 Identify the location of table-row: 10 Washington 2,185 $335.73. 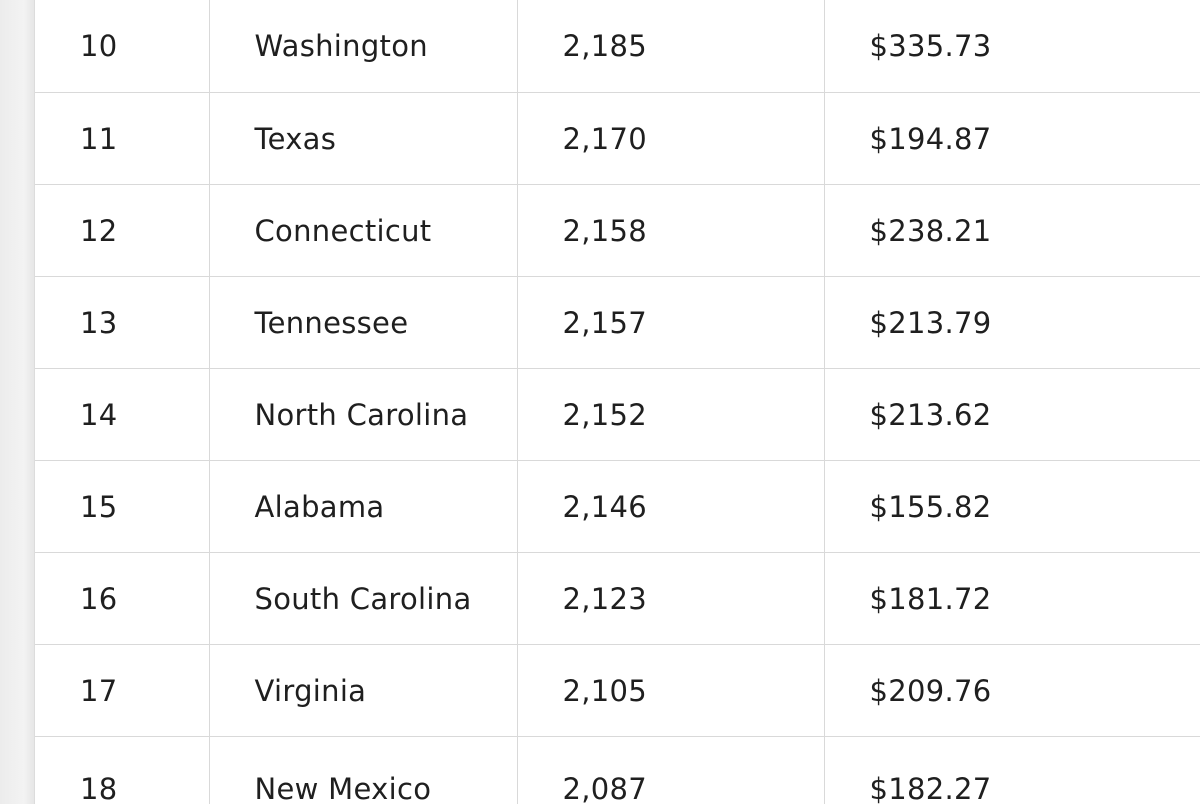
(617, 46).